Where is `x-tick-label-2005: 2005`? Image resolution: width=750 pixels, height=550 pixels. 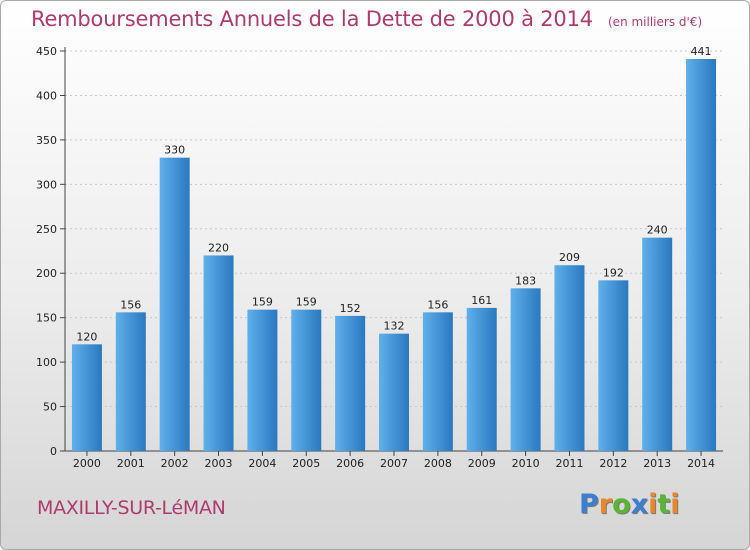 x-tick-label-2005: 2005 is located at coordinates (306, 463).